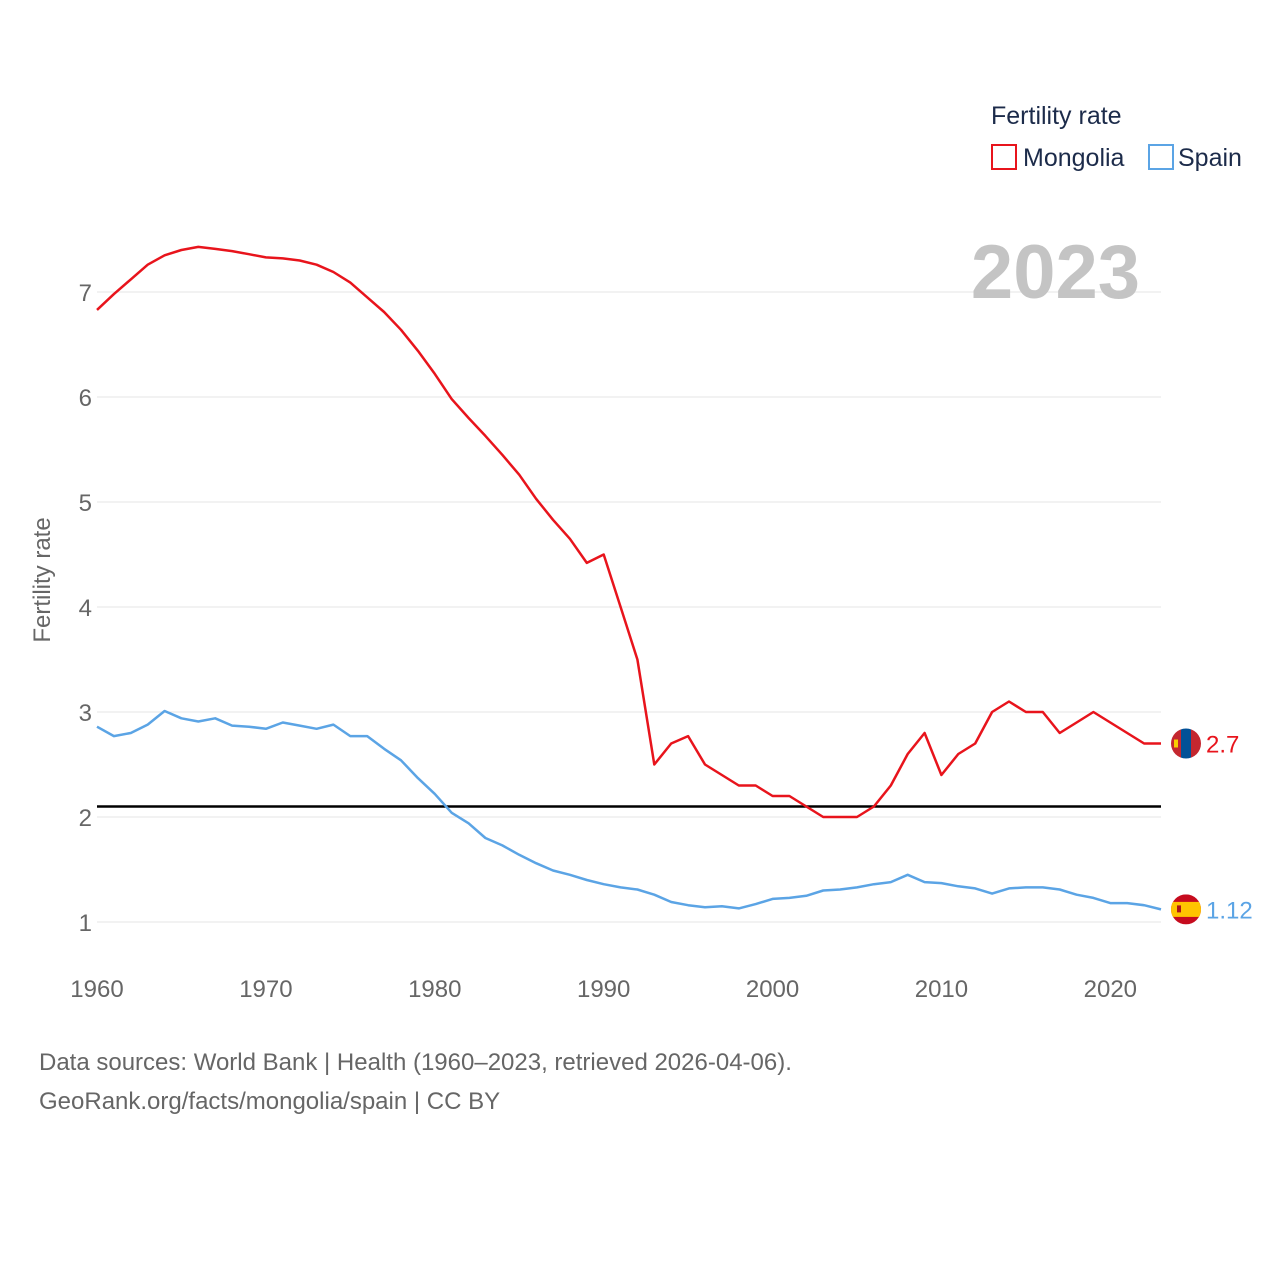  I want to click on y-tick-label: 4, so click(85, 608).